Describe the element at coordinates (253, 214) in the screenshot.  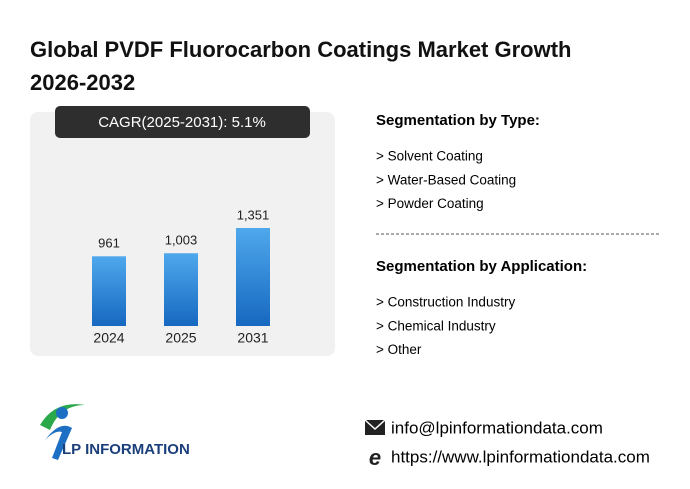
I see `value-label: 1,351` at that location.